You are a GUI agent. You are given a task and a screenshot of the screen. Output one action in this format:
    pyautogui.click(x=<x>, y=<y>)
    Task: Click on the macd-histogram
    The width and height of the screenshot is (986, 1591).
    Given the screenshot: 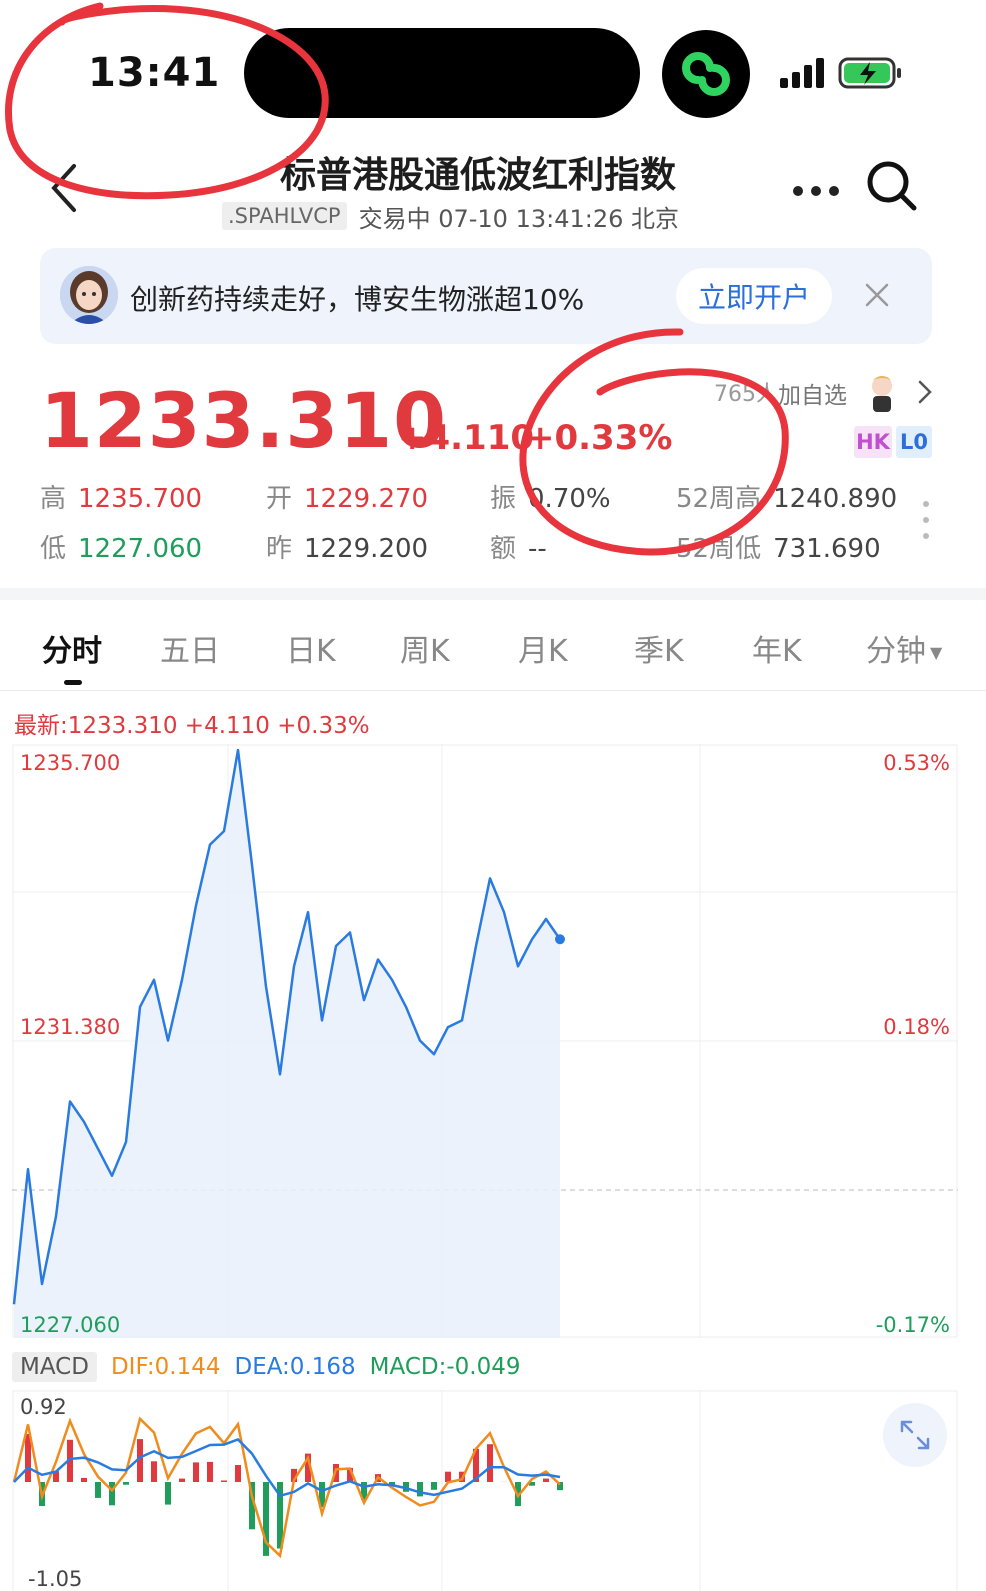 What is the action you would take?
    pyautogui.click(x=294, y=1495)
    